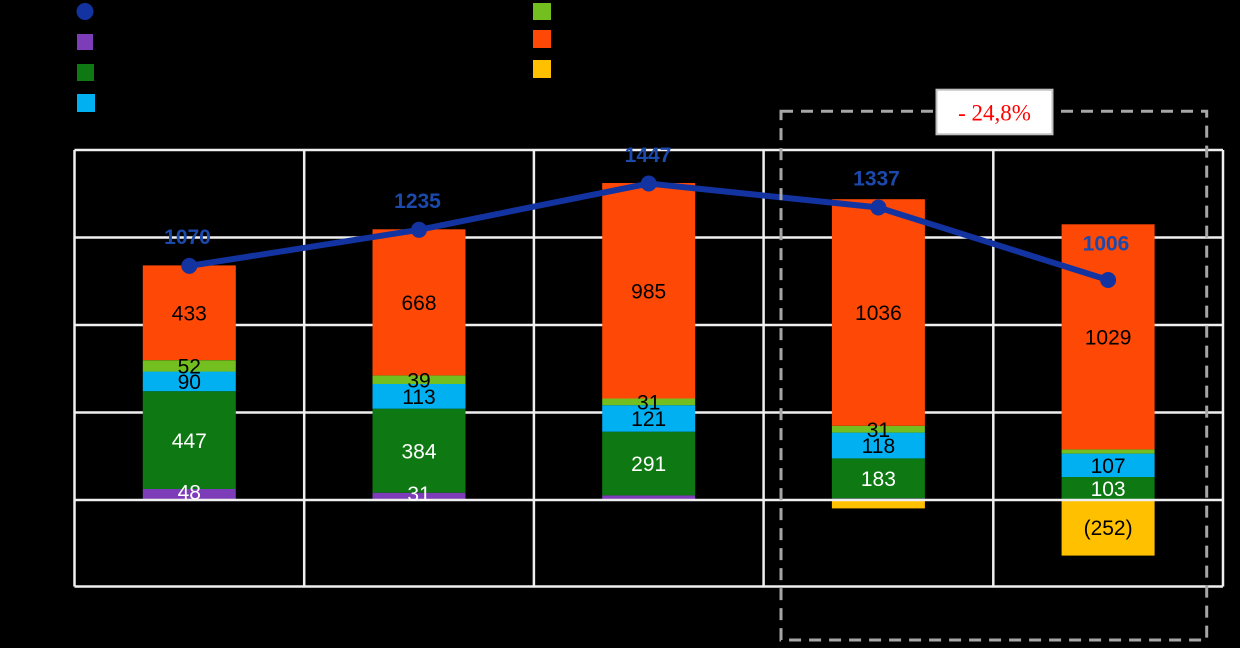 Image resolution: width=1240 pixels, height=648 pixels. What do you see at coordinates (189, 382) in the screenshot?
I see `svg-text: 90` at bounding box center [189, 382].